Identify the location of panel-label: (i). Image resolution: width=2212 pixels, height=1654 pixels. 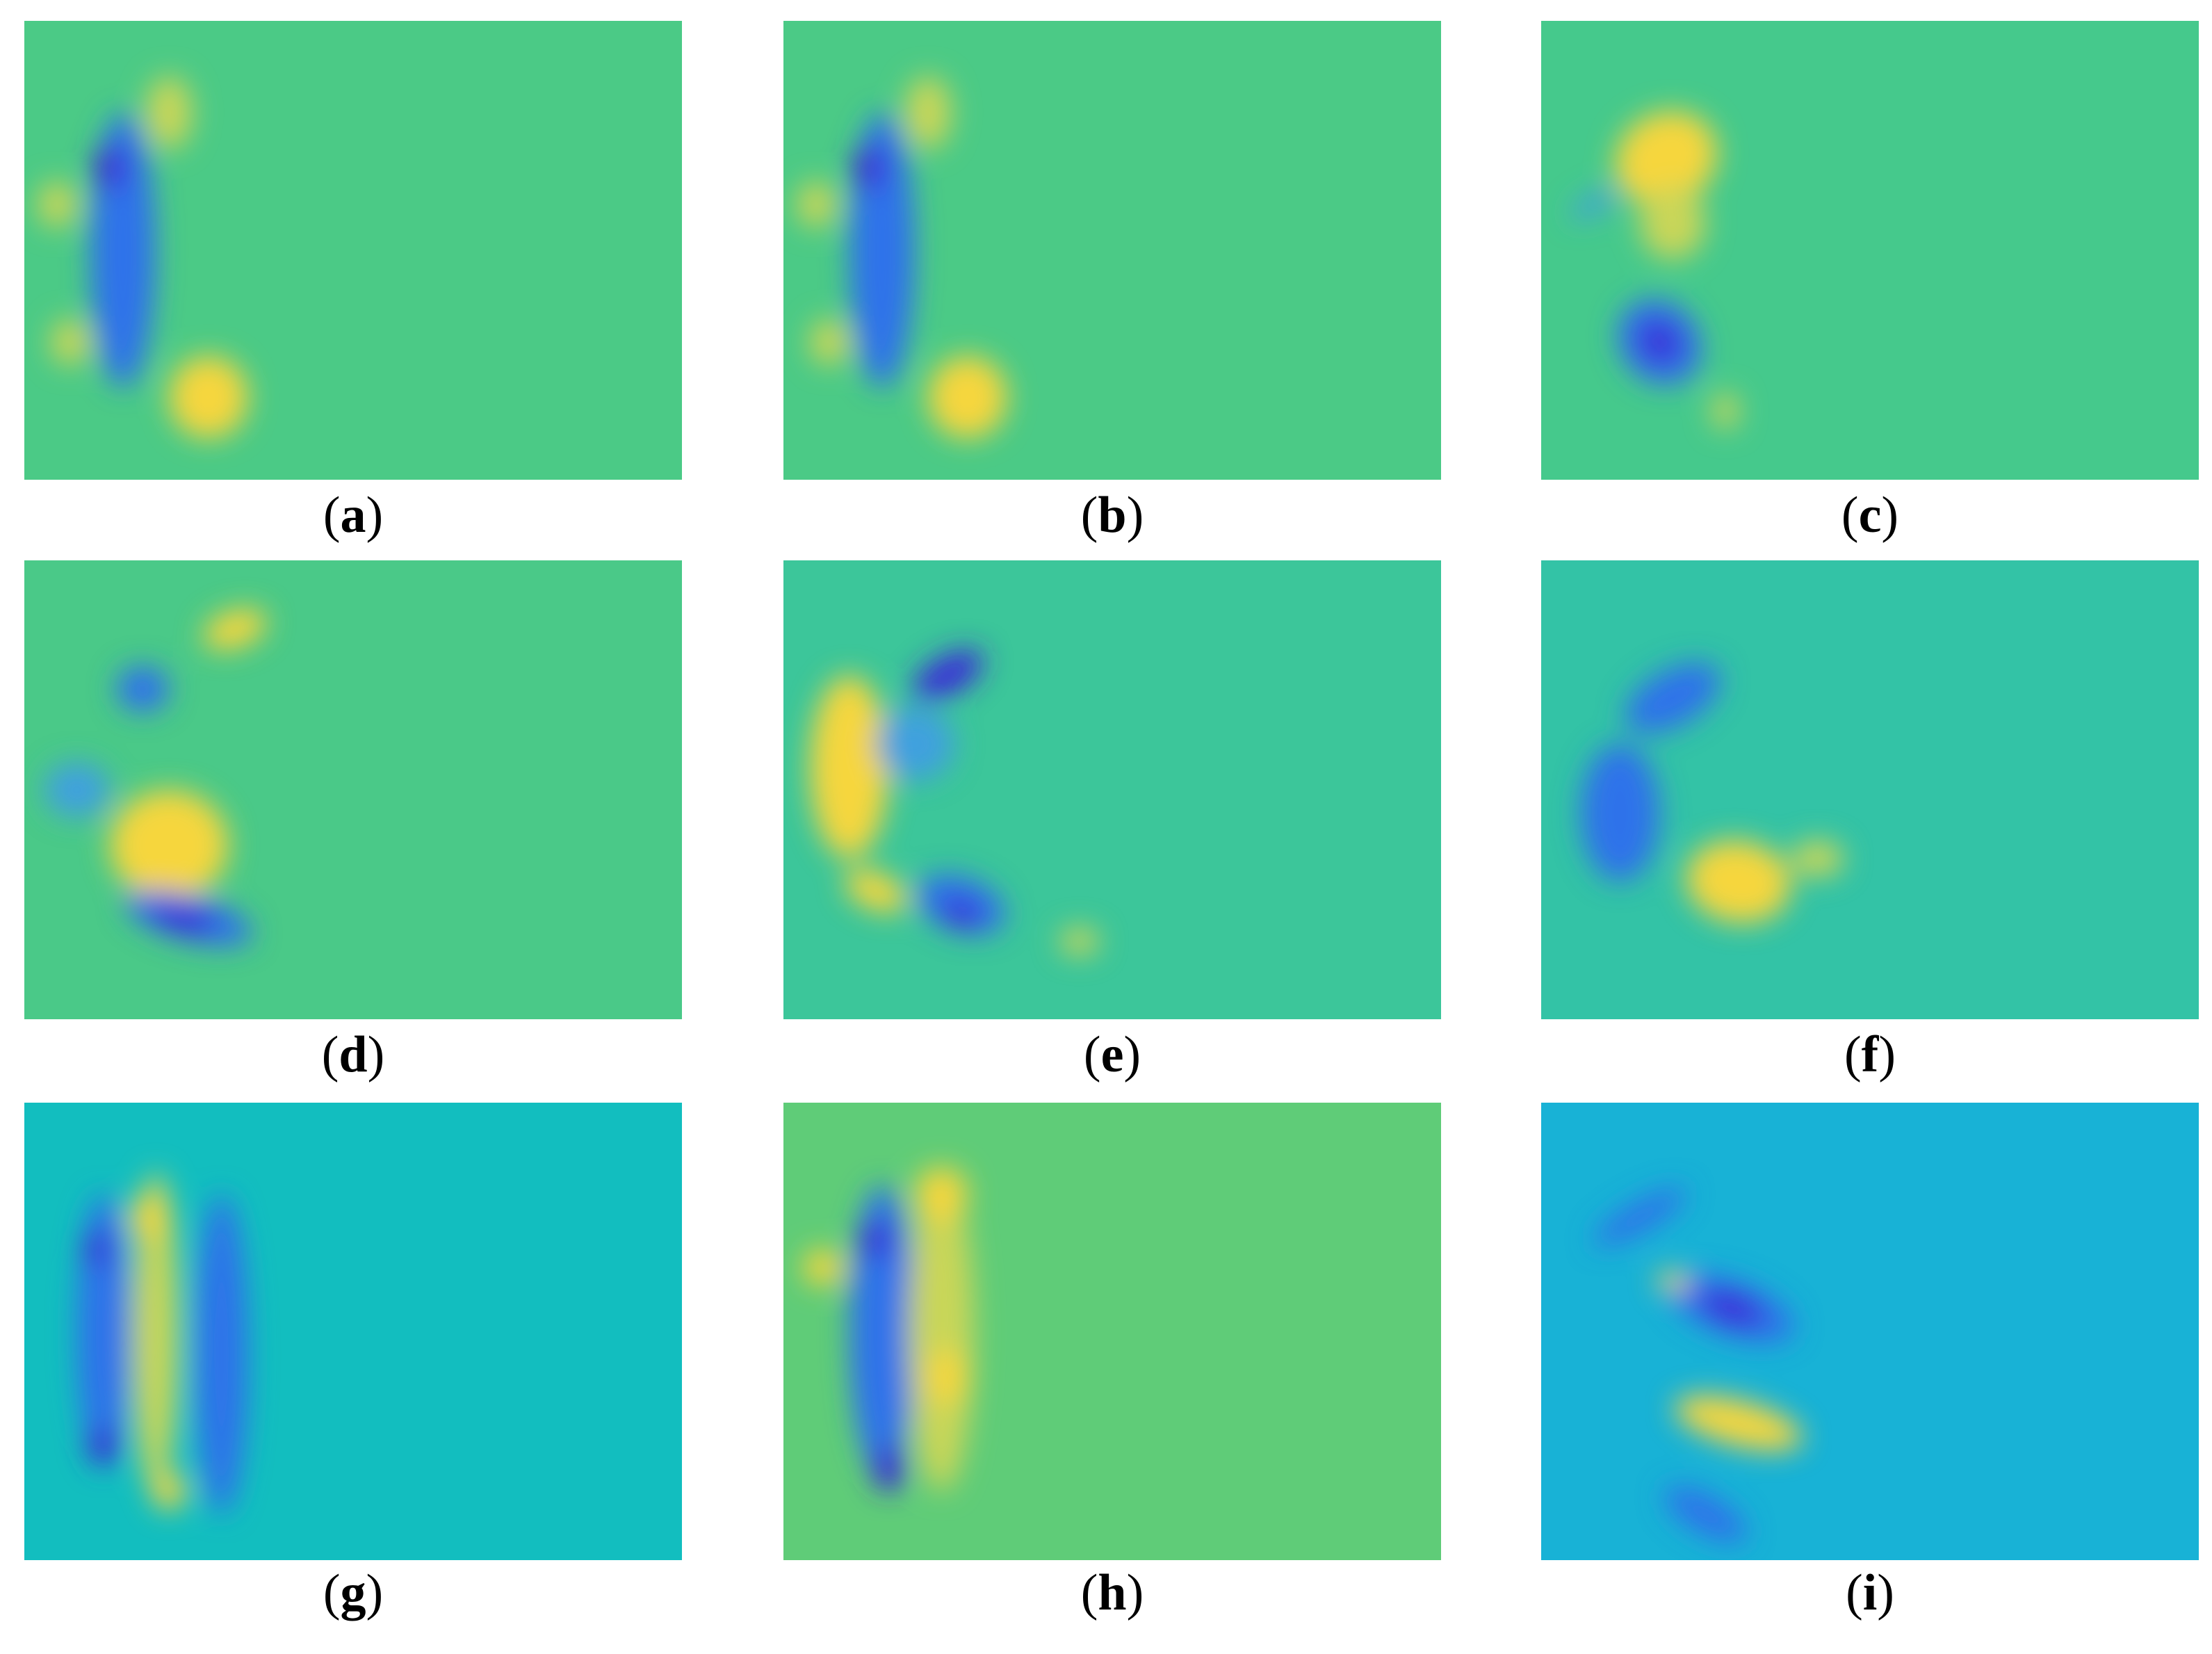
(1870, 1592).